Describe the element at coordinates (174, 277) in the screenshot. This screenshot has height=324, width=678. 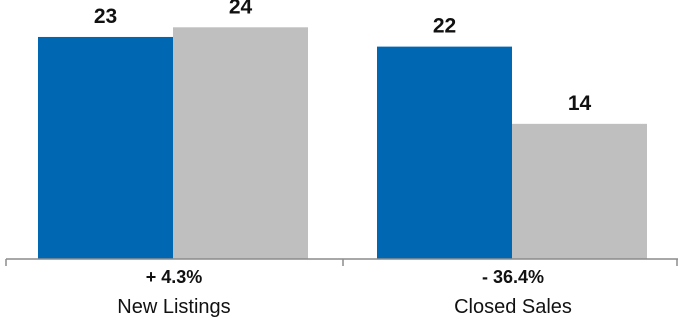
I see `change-label-new-listings: + 4.3%` at that location.